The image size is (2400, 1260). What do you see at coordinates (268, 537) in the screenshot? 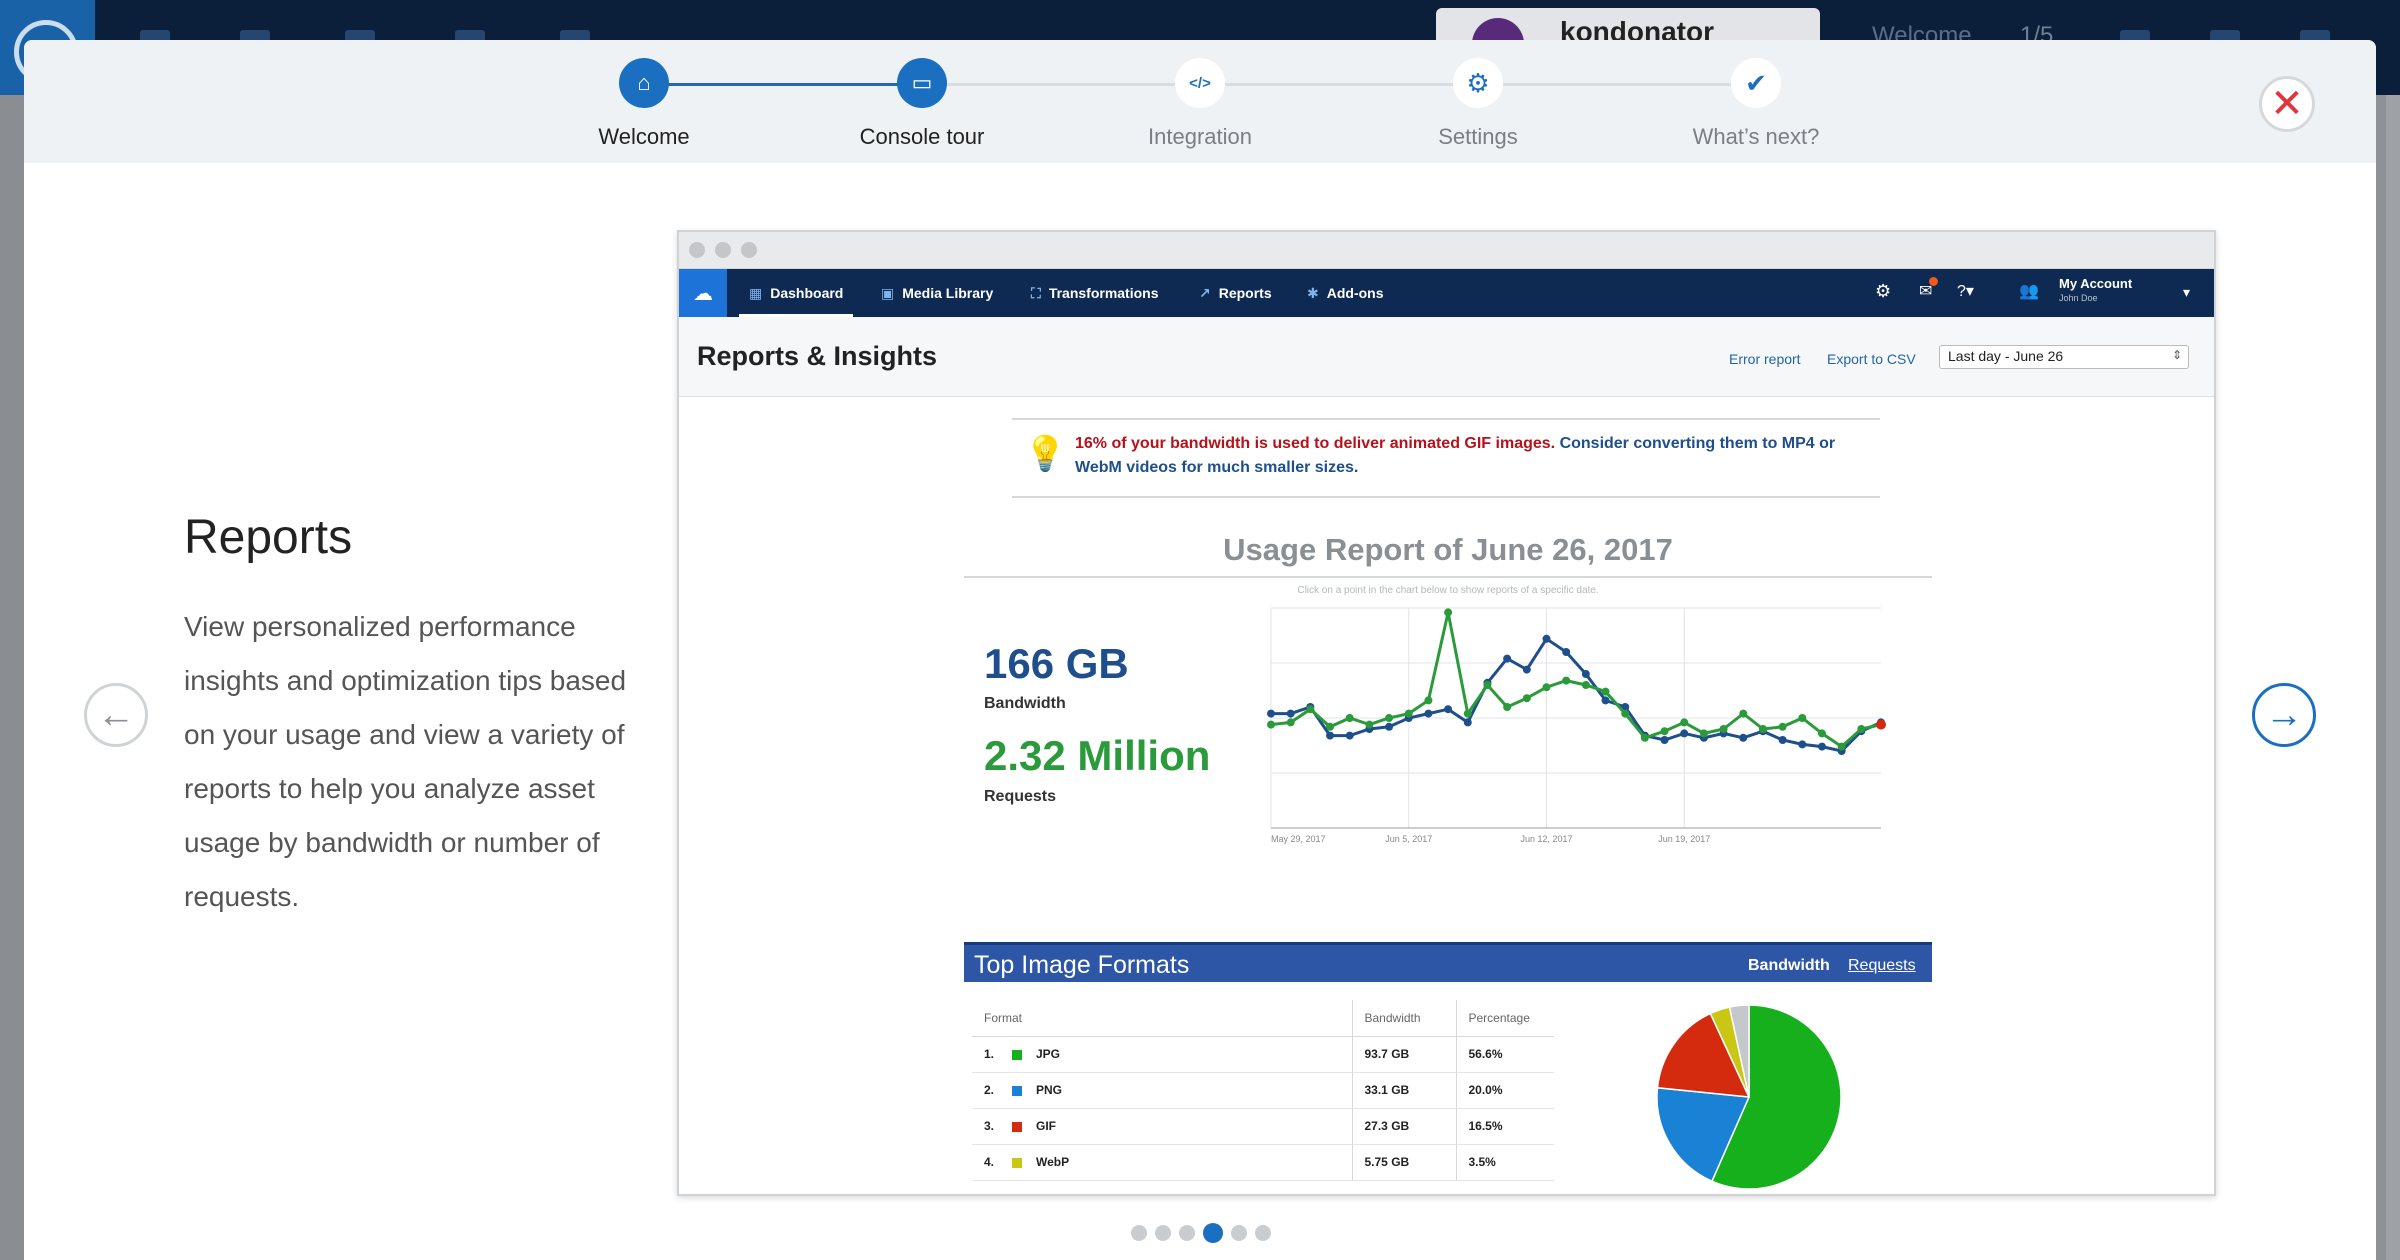
I see `section-title: Reports` at bounding box center [268, 537].